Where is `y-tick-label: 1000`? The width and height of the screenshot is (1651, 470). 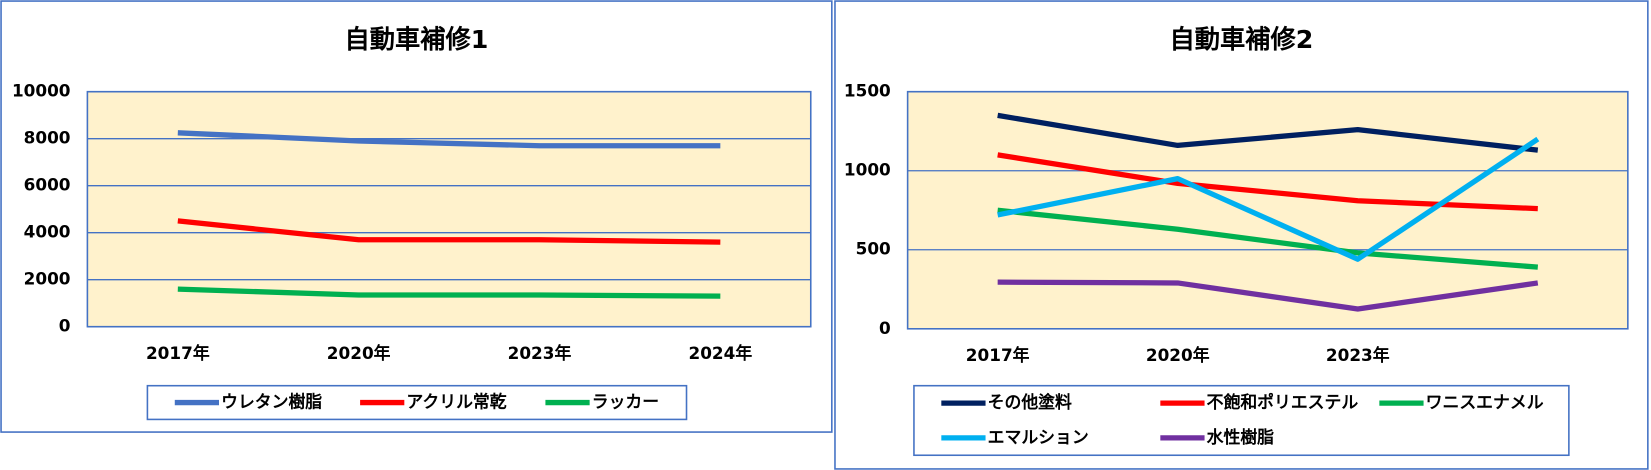
y-tick-label: 1000 is located at coordinates (867, 170).